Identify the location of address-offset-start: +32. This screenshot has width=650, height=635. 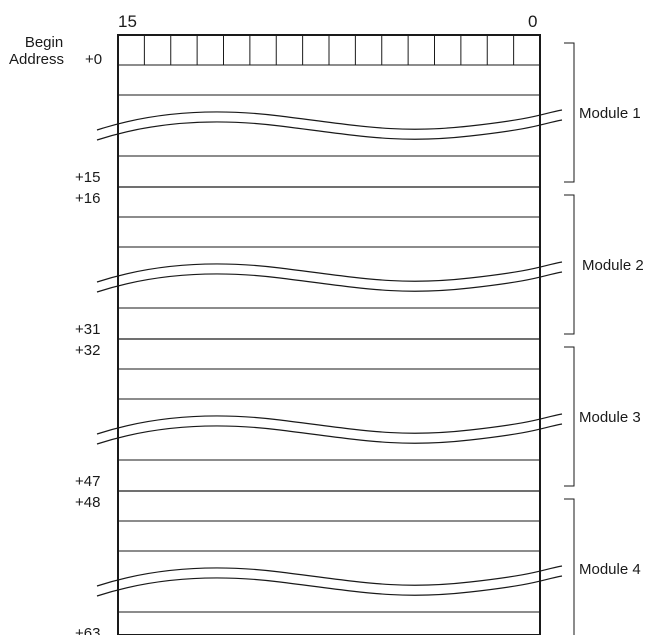
(87, 350).